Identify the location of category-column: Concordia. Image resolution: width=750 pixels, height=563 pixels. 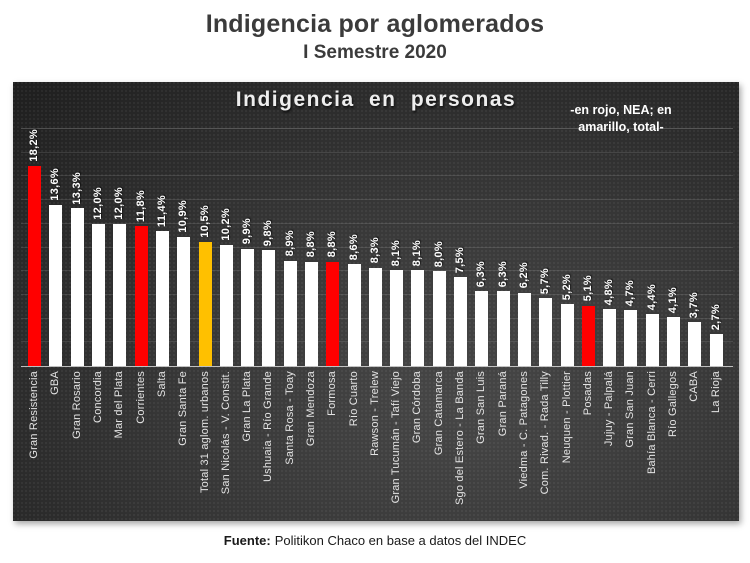
(98, 445).